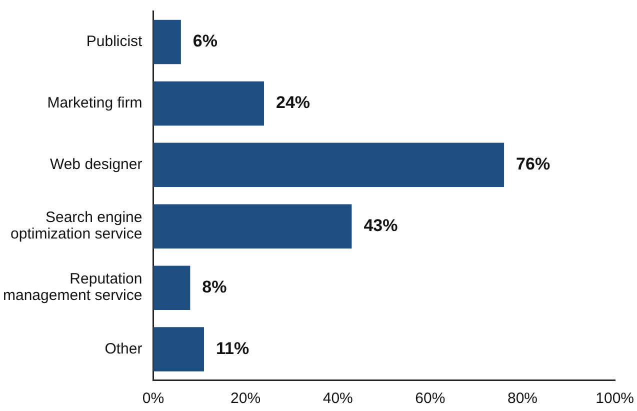 The width and height of the screenshot is (637, 411). I want to click on y-tick-label: Web designer, so click(96, 165).